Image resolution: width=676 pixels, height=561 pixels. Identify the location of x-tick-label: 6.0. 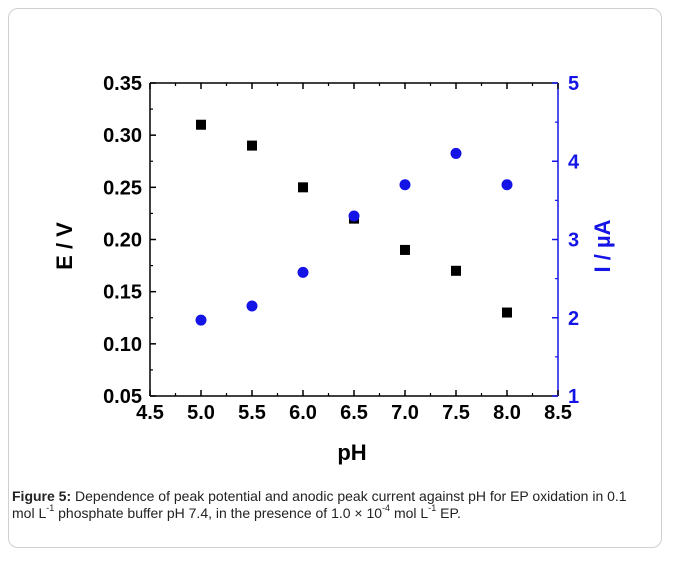
(303, 413).